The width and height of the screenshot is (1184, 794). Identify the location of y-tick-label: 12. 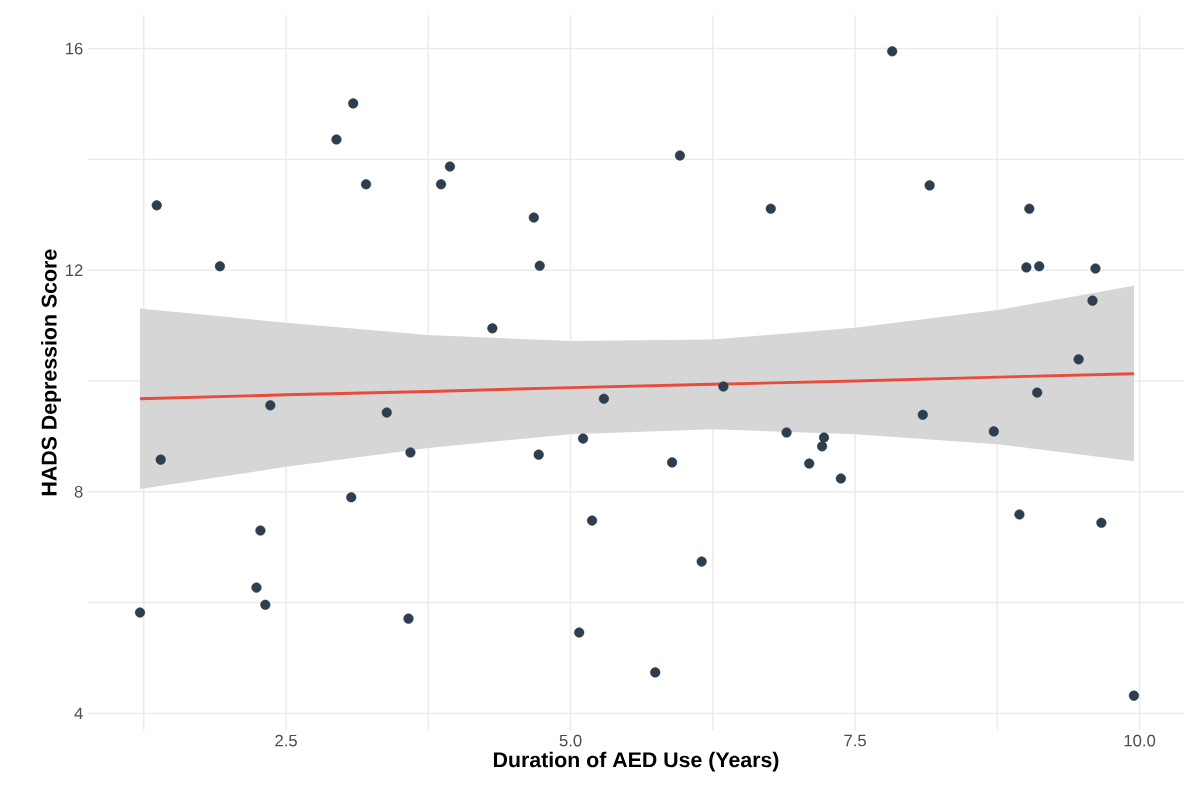
(74, 270).